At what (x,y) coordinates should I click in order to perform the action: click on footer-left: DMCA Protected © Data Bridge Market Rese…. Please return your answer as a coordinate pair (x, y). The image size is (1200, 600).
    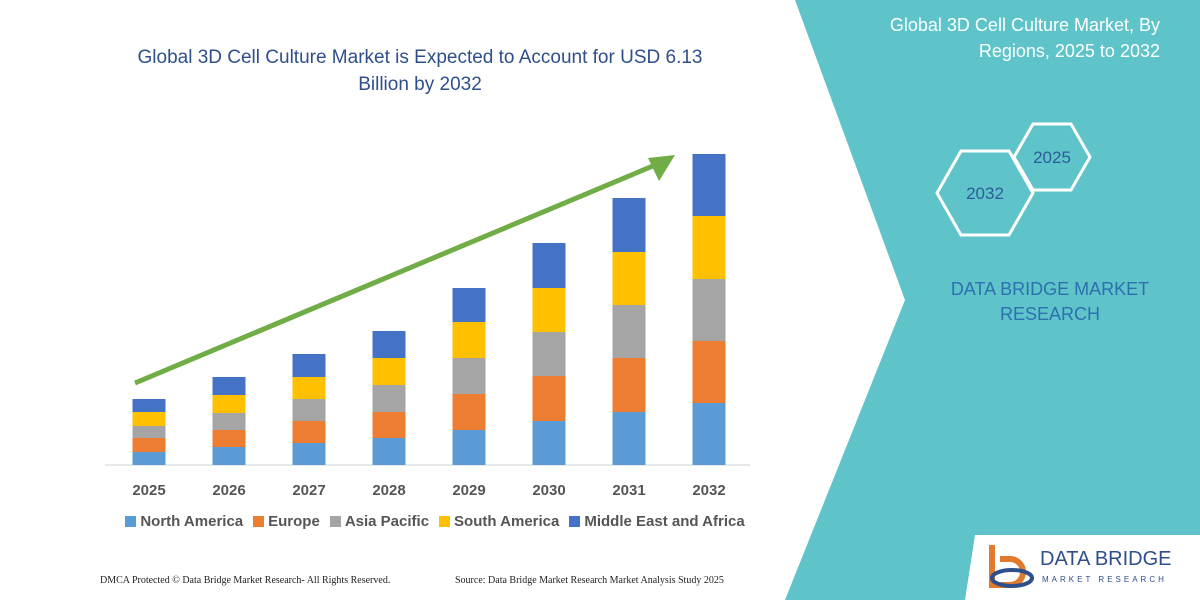
    Looking at the image, I should click on (245, 580).